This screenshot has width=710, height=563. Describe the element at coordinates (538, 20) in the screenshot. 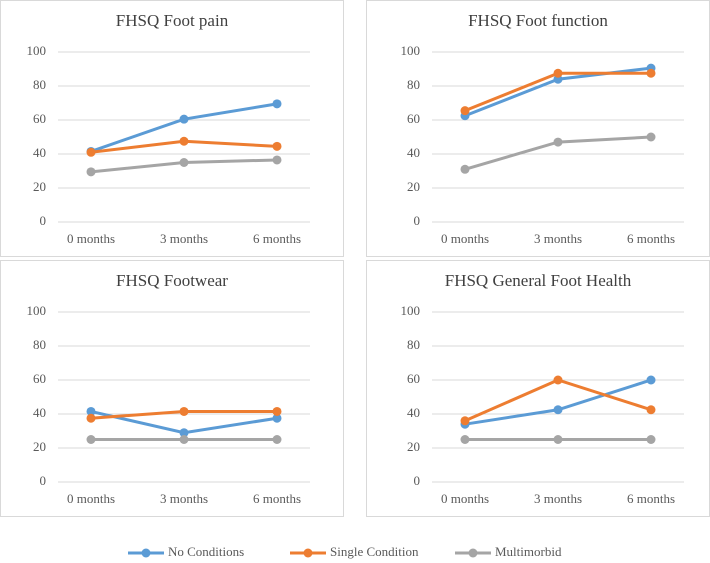

I see `chart-title: FHSQ Foot function` at that location.